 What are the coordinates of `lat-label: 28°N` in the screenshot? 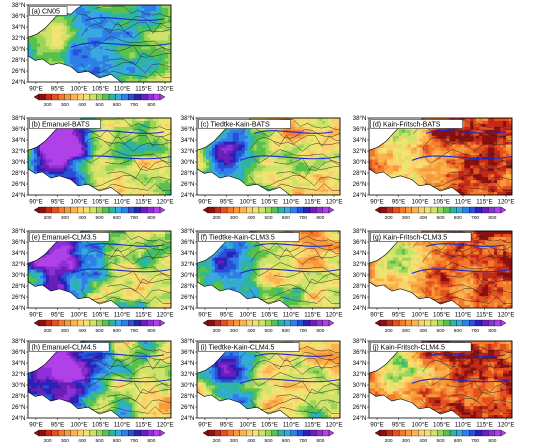 It's located at (188, 286).